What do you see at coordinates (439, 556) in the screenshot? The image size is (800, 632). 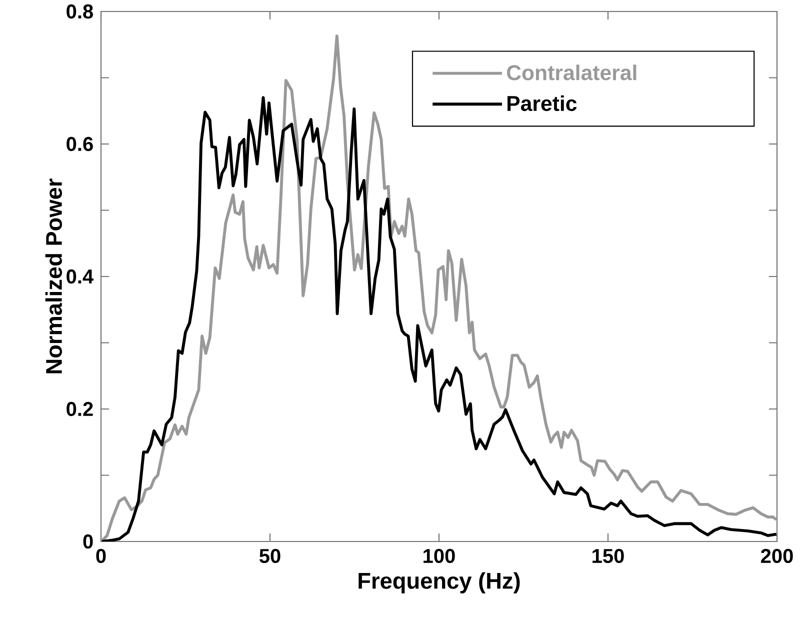 I see `x-tick-label: 100` at bounding box center [439, 556].